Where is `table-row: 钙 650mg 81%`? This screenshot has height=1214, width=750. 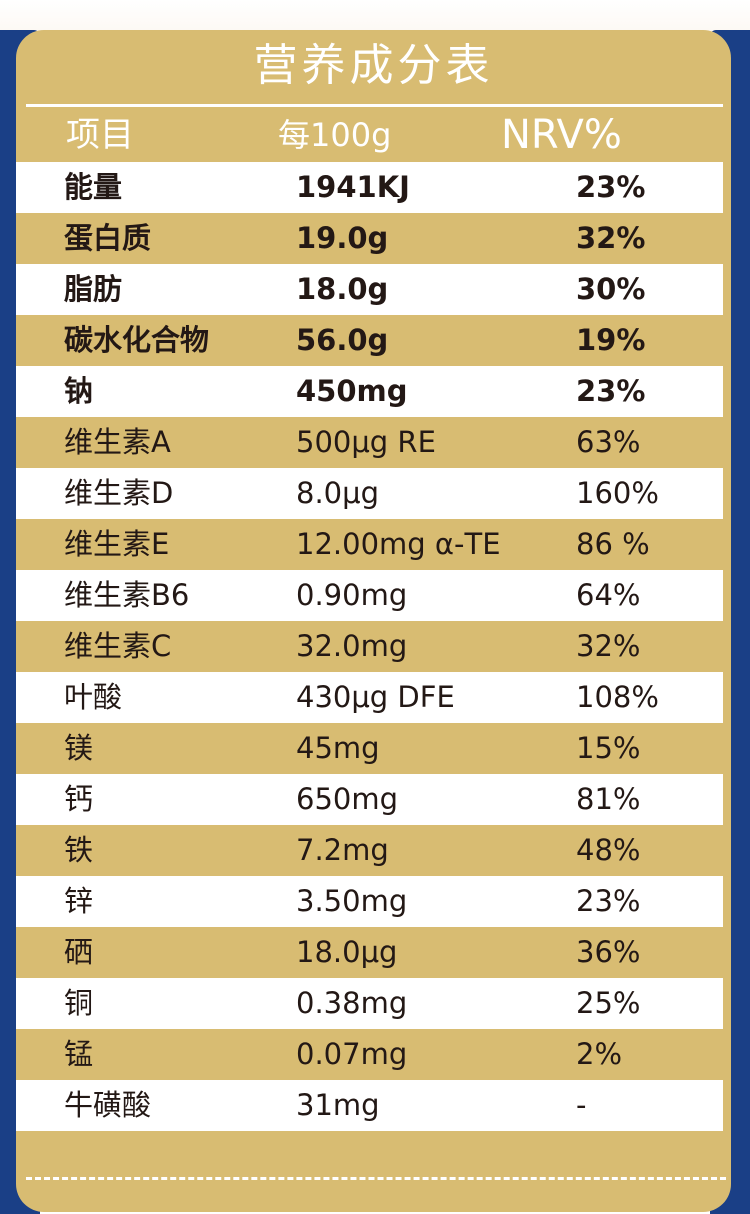
table-row: 钙 650mg 81% is located at coordinates (373, 799).